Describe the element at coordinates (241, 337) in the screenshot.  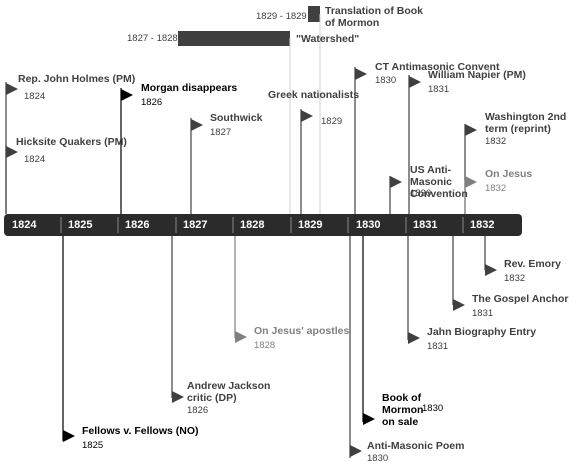
I see `event-flag-apostles` at that location.